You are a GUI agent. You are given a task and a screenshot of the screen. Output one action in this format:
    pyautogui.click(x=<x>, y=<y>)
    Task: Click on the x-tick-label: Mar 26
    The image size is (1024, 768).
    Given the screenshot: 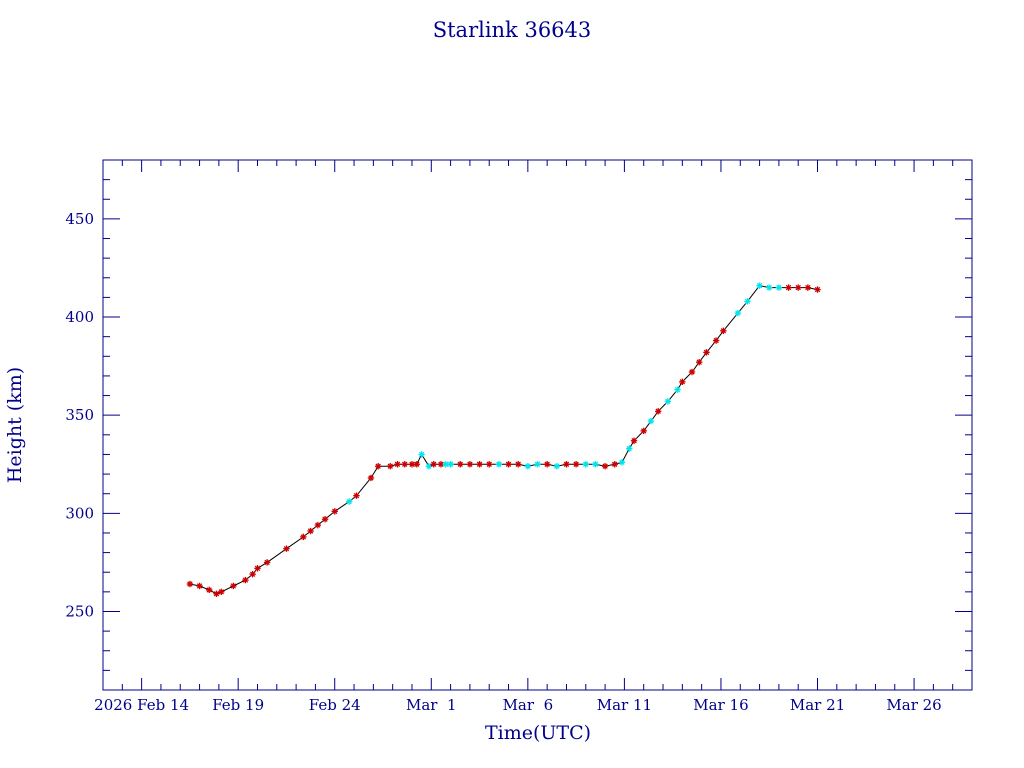 What is the action you would take?
    pyautogui.click(x=913, y=705)
    